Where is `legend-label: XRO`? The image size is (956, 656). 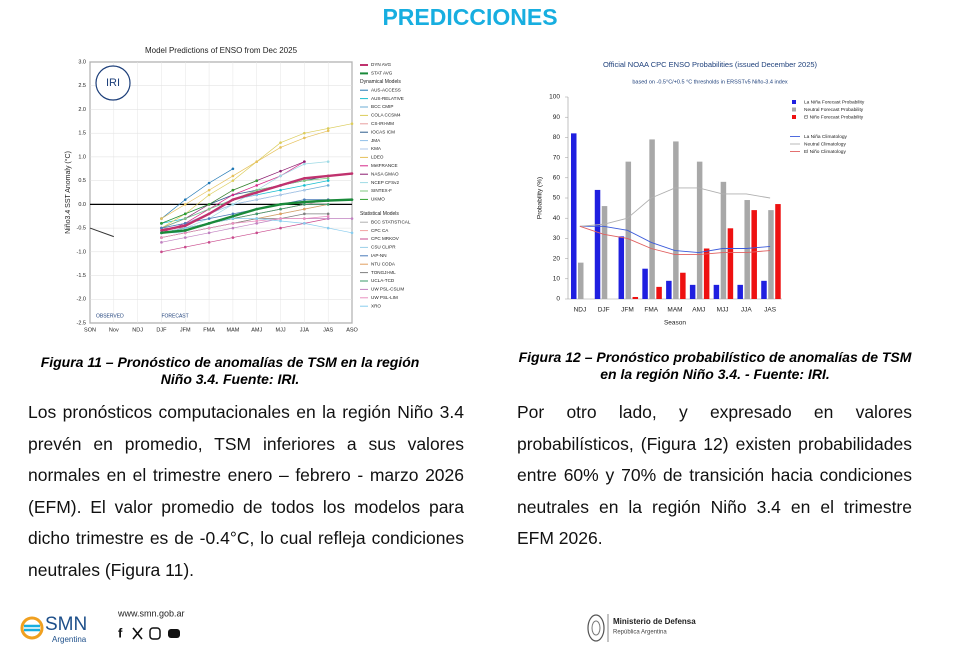 legend-label: XRO is located at coordinates (376, 305).